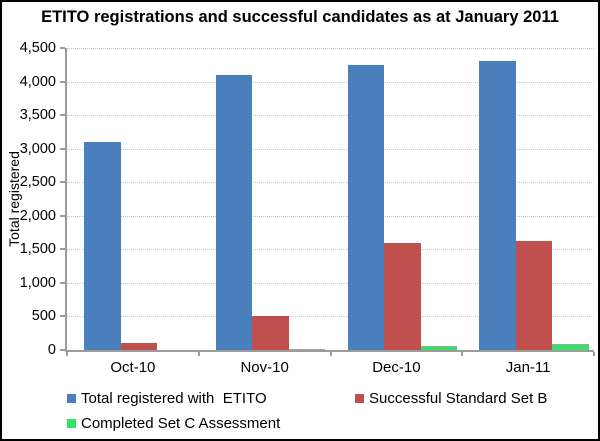 This screenshot has width=600, height=441. Describe the element at coordinates (396, 367) in the screenshot. I see `x-label-dec-10: Dec-10` at that location.